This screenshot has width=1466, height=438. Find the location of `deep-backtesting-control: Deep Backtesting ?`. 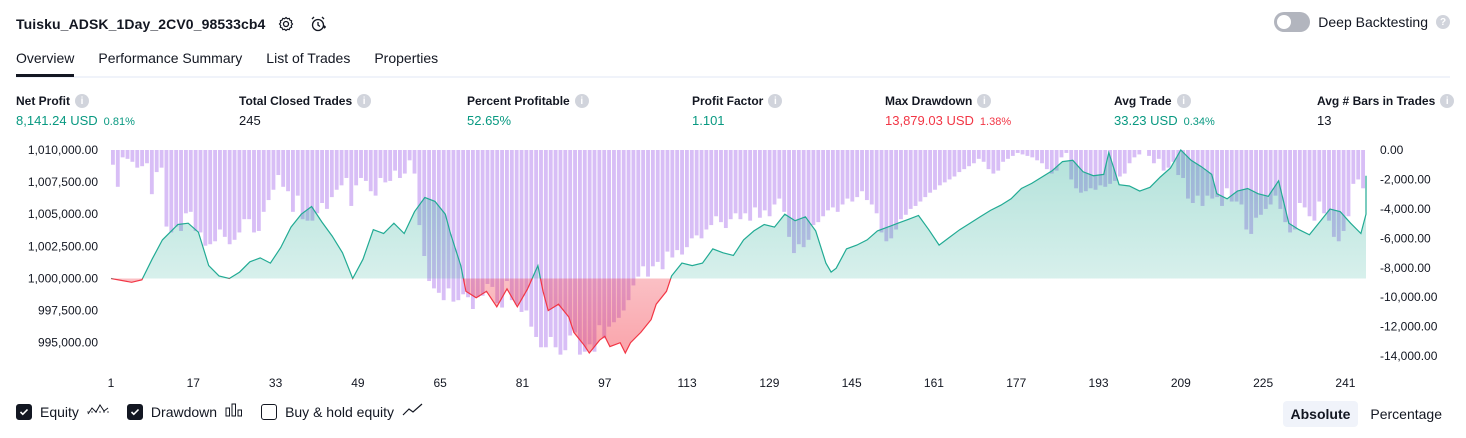

deep-backtesting-control: Deep Backtesting ? is located at coordinates (1362, 22).